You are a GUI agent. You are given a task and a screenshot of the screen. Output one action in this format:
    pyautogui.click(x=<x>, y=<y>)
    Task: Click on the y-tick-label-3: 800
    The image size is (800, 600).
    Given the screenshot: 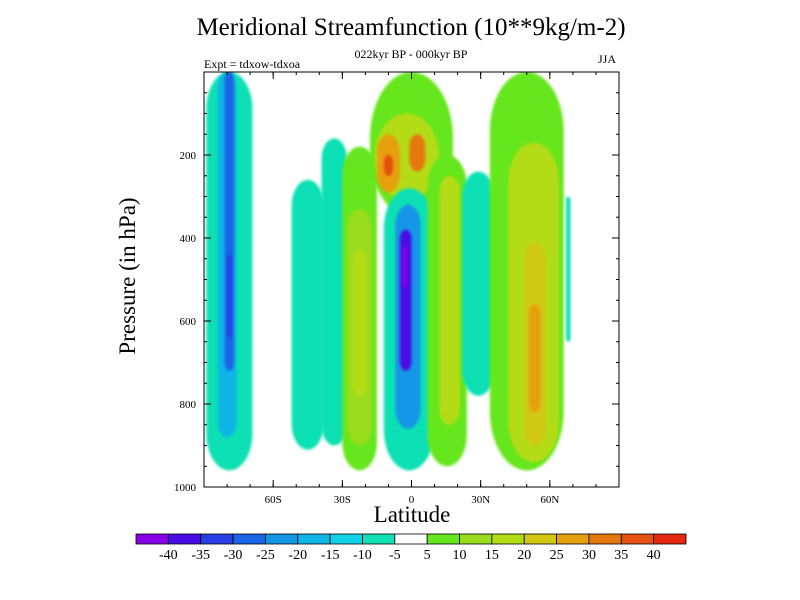 What is the action you would take?
    pyautogui.click(x=188, y=405)
    